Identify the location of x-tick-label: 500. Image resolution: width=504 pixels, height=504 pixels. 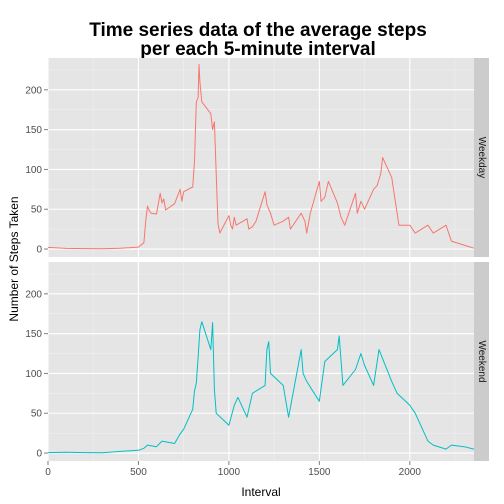
(138, 472).